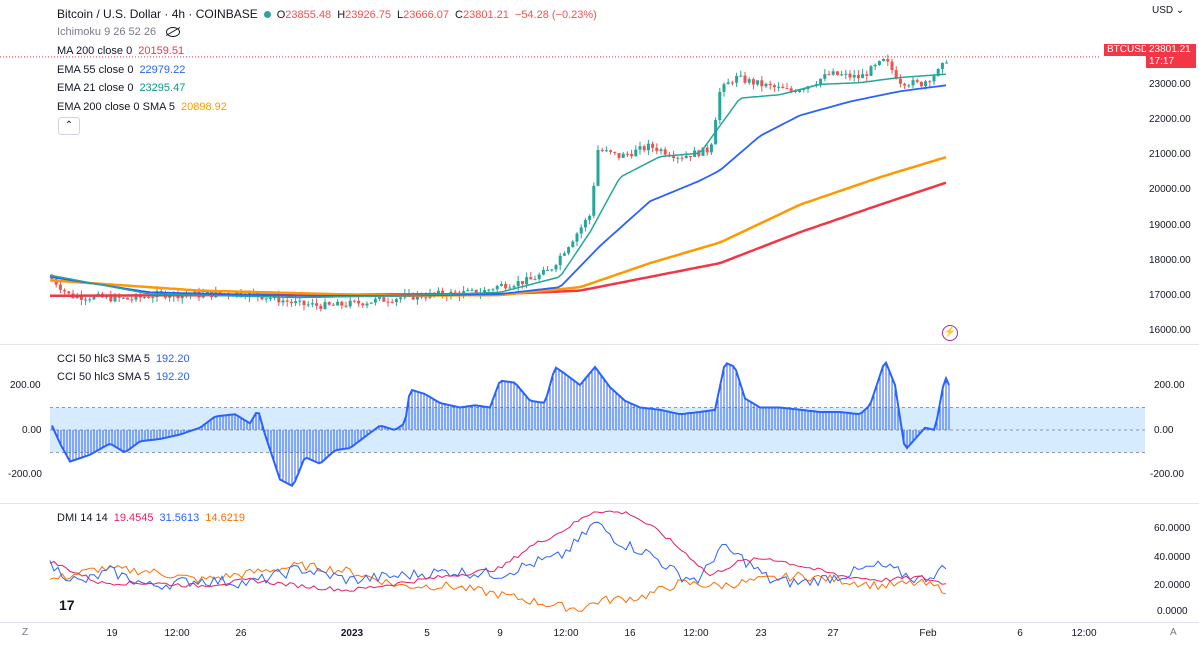  What do you see at coordinates (1170, 330) in the screenshot?
I see `price-tick: 16000.00` at bounding box center [1170, 330].